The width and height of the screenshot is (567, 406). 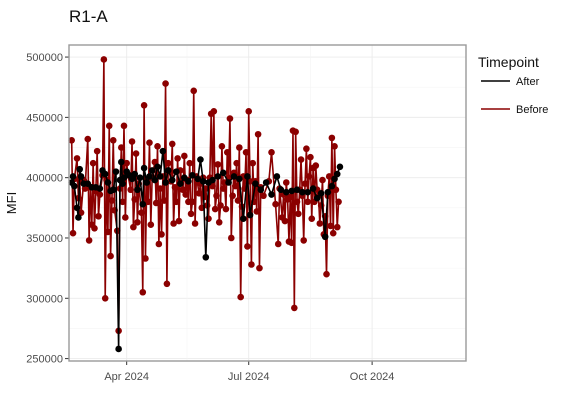 I want to click on y-tick-label: 400000, so click(x=44, y=179).